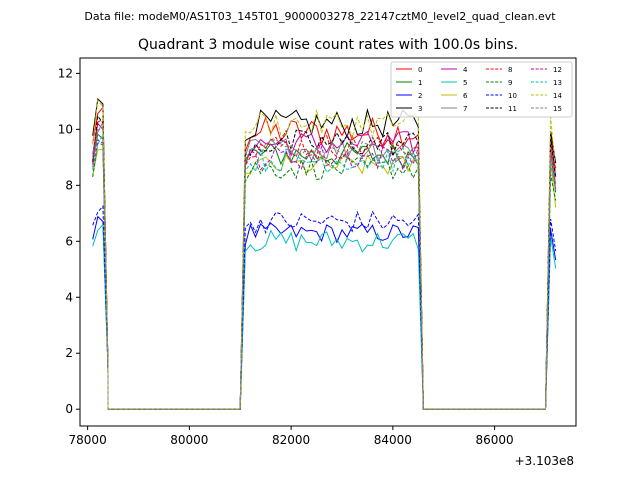 The image size is (640, 480). I want to click on y-tick-label: 10, so click(65, 129).